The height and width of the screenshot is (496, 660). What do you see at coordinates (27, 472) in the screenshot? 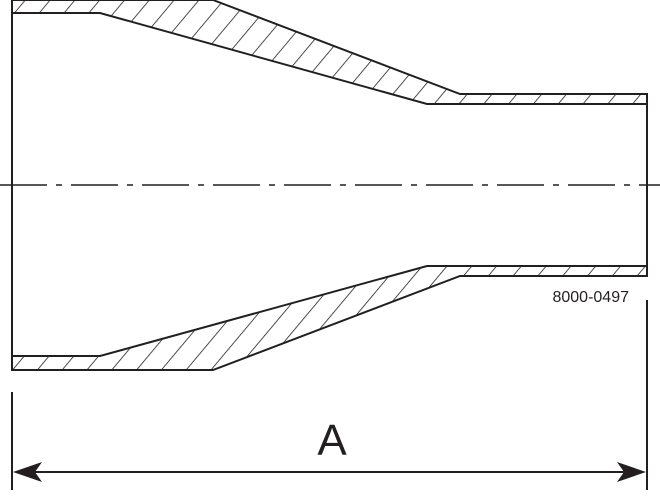
I see `arrow-left-icon` at bounding box center [27, 472].